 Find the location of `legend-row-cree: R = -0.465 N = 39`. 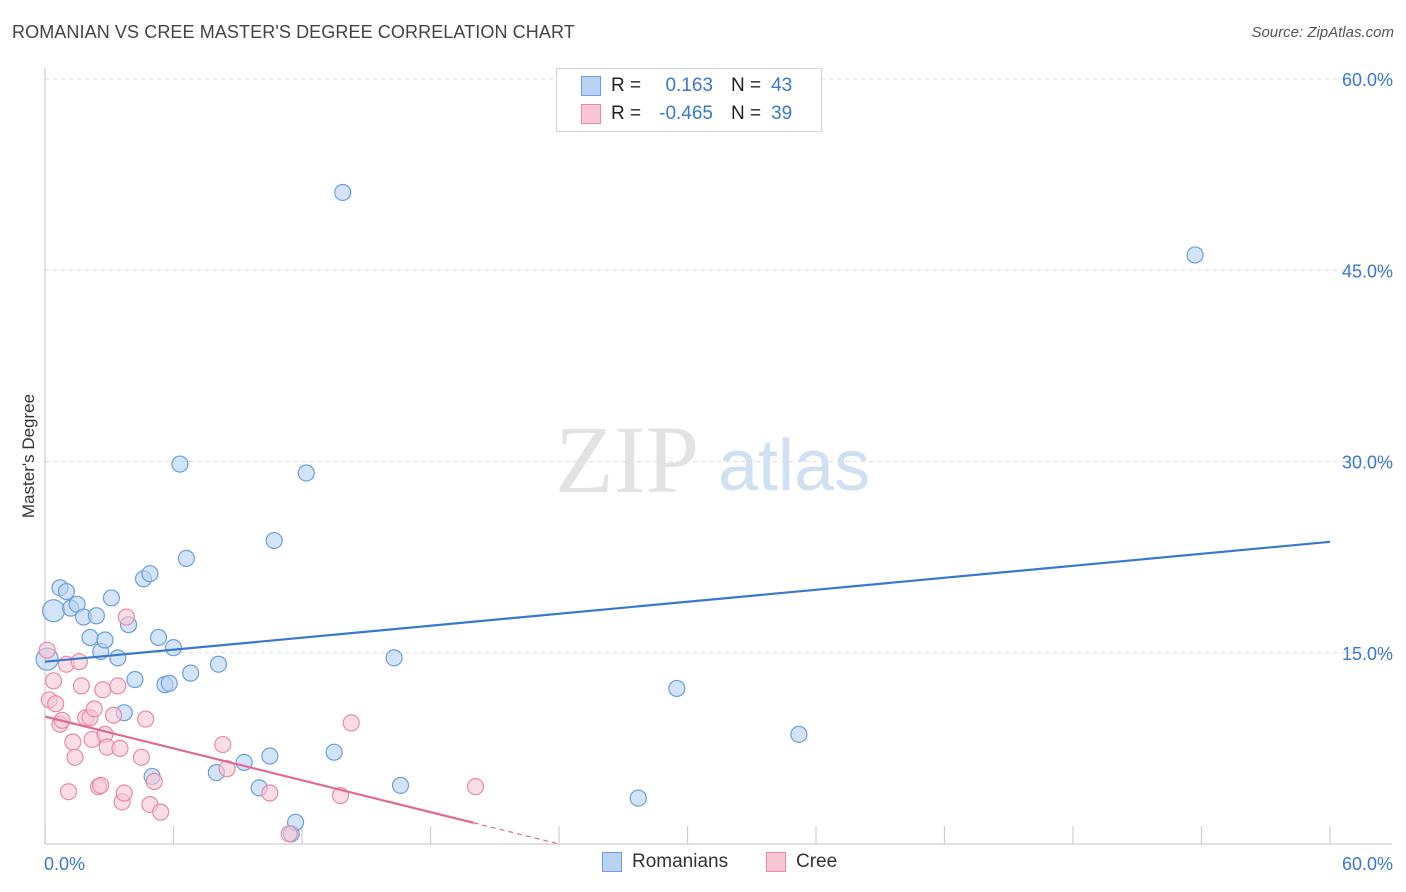

legend-row-cree: R = -0.465 N = 39 is located at coordinates (686, 114).